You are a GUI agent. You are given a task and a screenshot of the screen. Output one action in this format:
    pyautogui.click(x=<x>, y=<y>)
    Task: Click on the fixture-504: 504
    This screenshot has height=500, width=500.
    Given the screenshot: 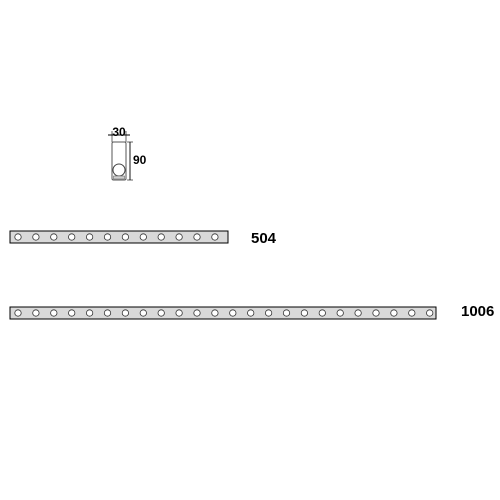 What is the action you would take?
    pyautogui.click(x=143, y=238)
    